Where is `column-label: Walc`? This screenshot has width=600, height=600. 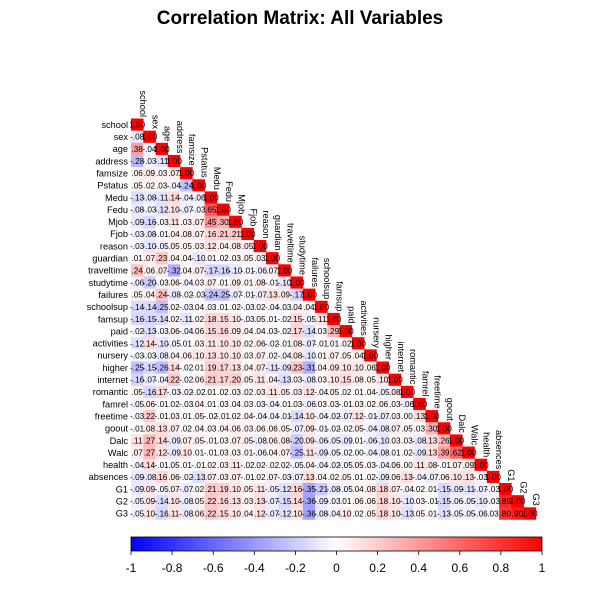
column-label: Walc is located at coordinates (474, 435).